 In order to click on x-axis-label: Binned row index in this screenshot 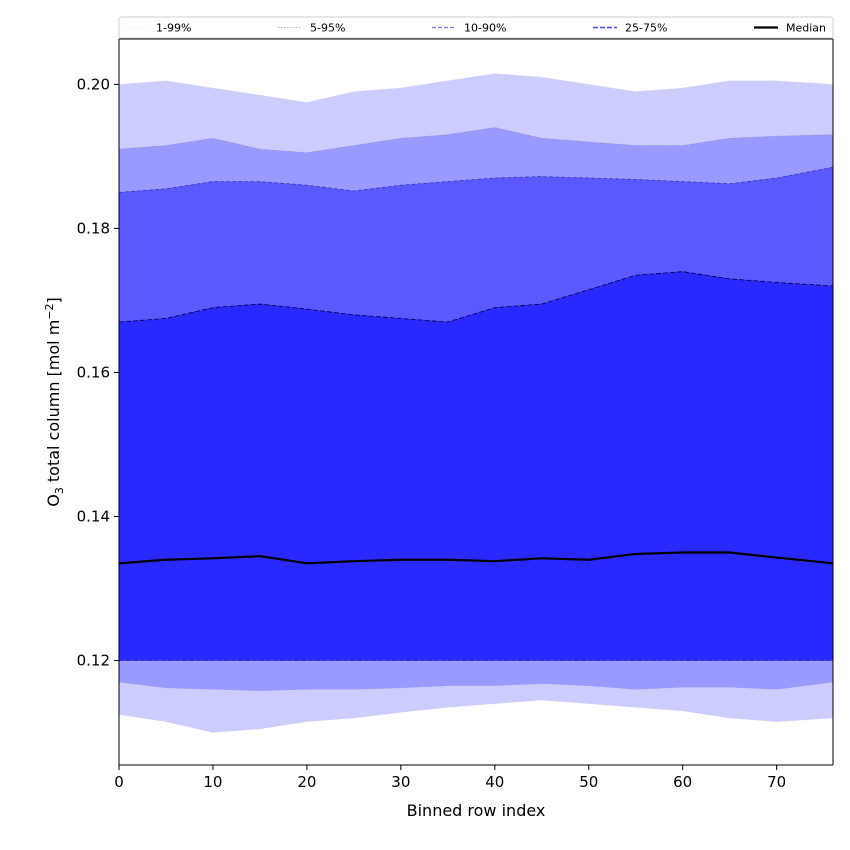, I will do `click(476, 810)`.